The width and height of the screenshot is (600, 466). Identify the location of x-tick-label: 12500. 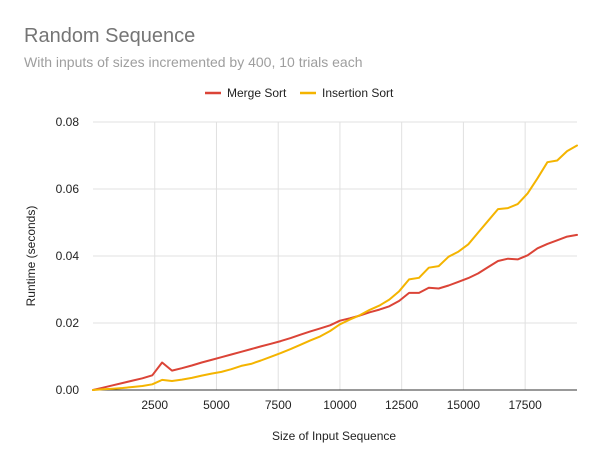
(402, 405).